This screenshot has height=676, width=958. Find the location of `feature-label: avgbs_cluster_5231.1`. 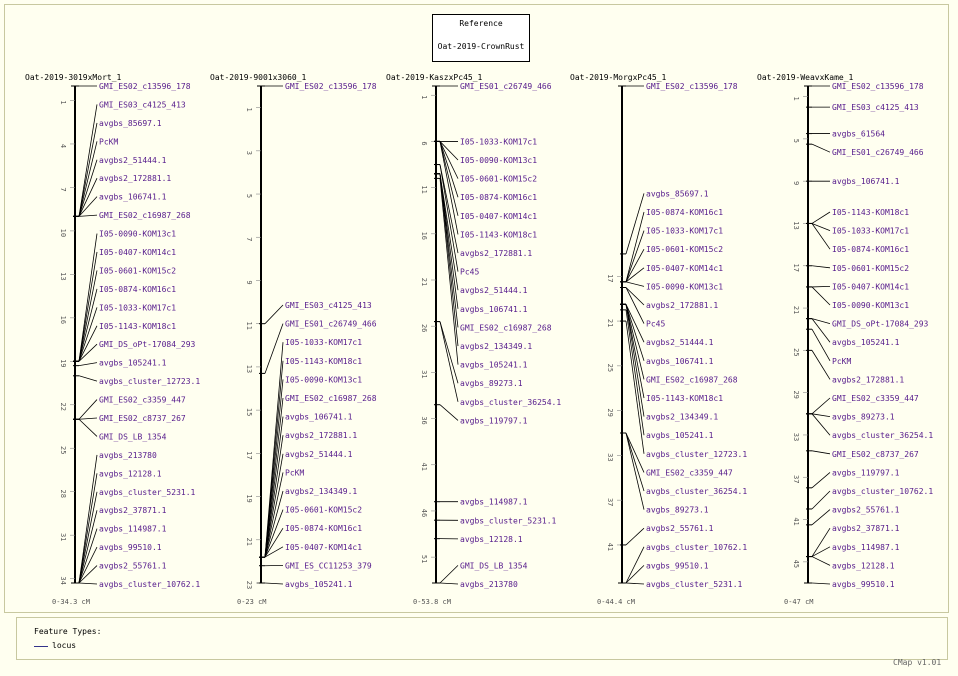

feature-label: avgbs_cluster_5231.1 is located at coordinates (694, 584).